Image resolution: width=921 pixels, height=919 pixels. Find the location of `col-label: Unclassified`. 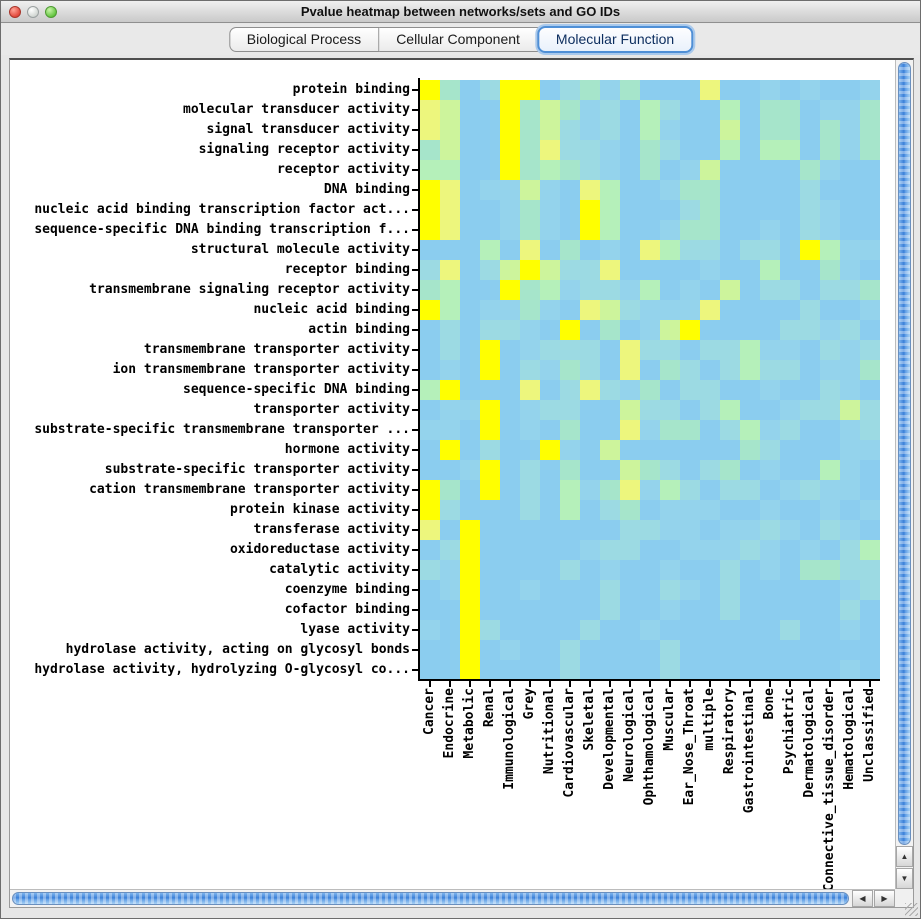

col-label: Unclassified is located at coordinates (869, 735).